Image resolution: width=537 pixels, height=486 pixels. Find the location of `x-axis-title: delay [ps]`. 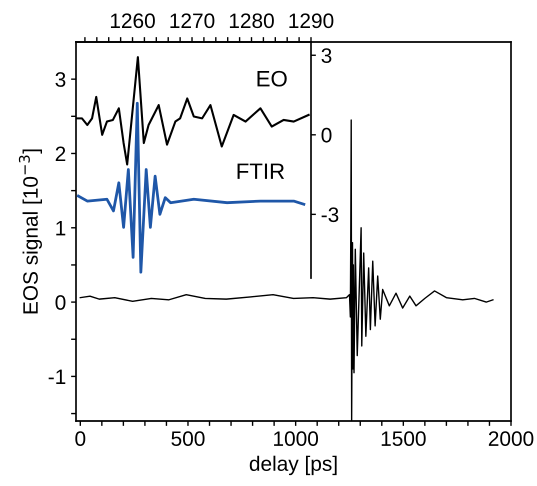

x-axis-title: delay [ps] is located at coordinates (293, 466).